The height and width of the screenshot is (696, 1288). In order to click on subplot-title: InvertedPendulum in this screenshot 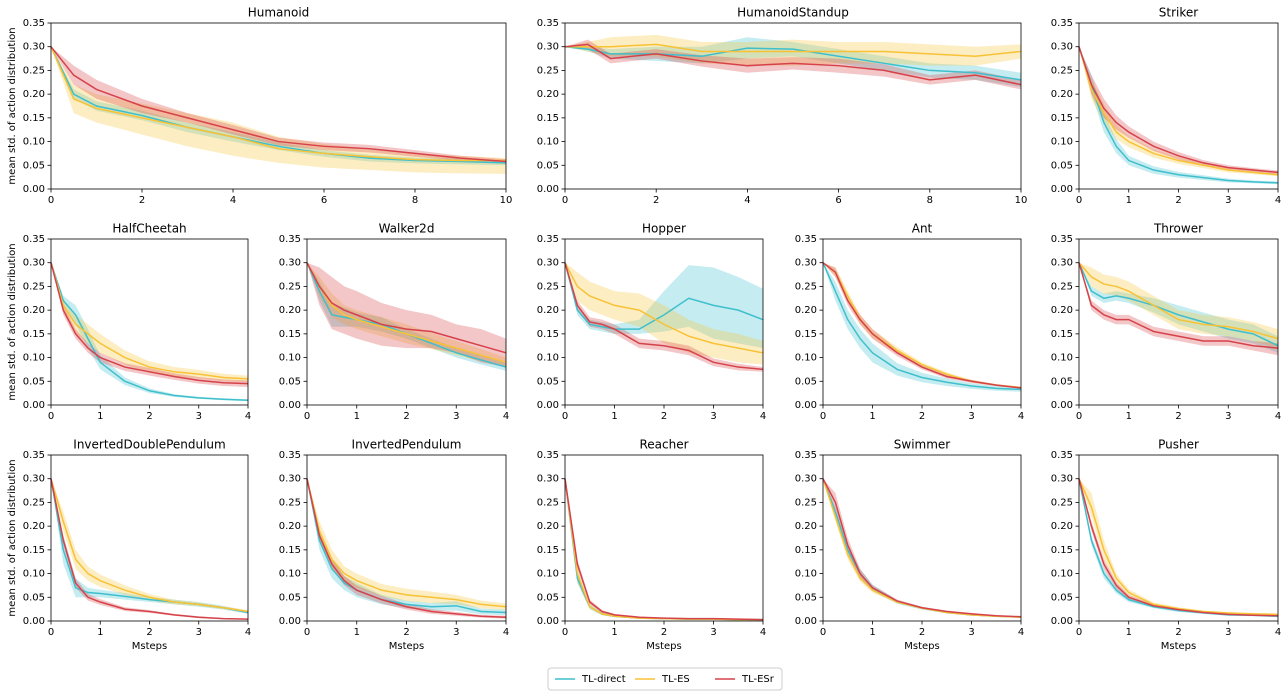, I will do `click(407, 445)`.